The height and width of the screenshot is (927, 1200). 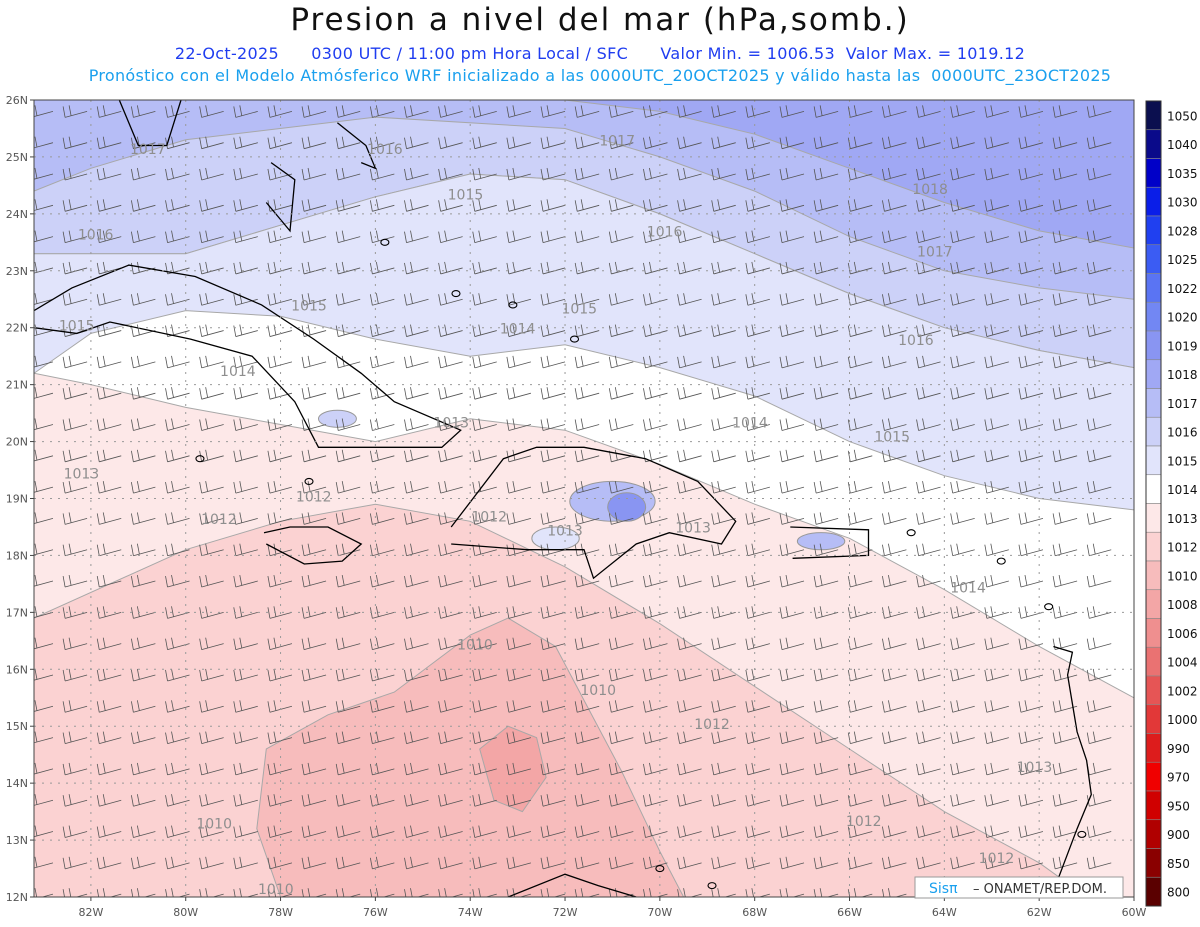 What do you see at coordinates (930, 190) in the screenshot?
I see `isobar-label: 1018` at bounding box center [930, 190].